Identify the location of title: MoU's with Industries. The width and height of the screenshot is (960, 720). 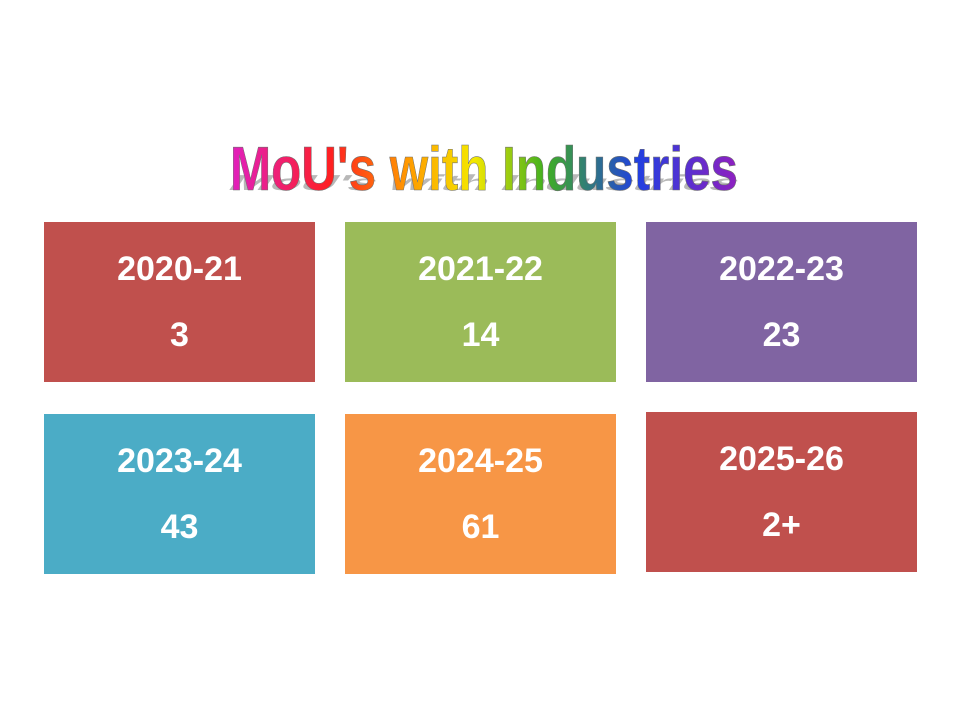
(484, 169).